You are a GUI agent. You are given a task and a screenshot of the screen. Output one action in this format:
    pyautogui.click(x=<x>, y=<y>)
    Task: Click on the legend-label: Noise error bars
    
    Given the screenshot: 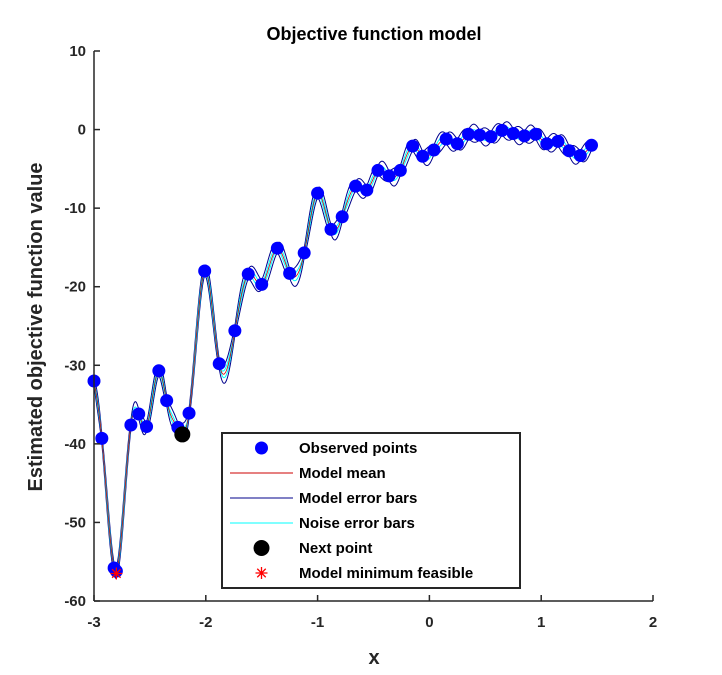 What is the action you would take?
    pyautogui.click(x=357, y=523)
    